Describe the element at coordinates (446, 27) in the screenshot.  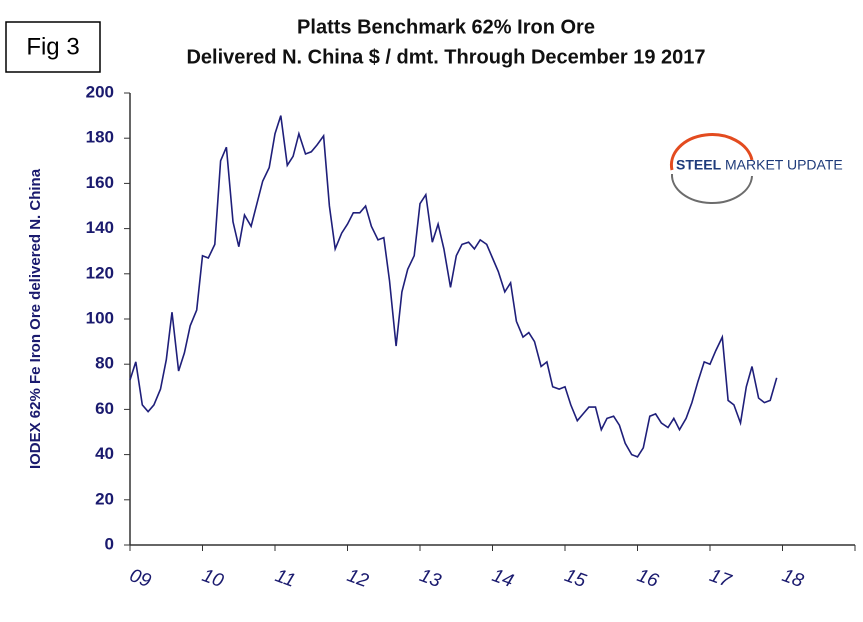
I see `chart-title: Platts Benchmark 62% Iron Ore` at that location.